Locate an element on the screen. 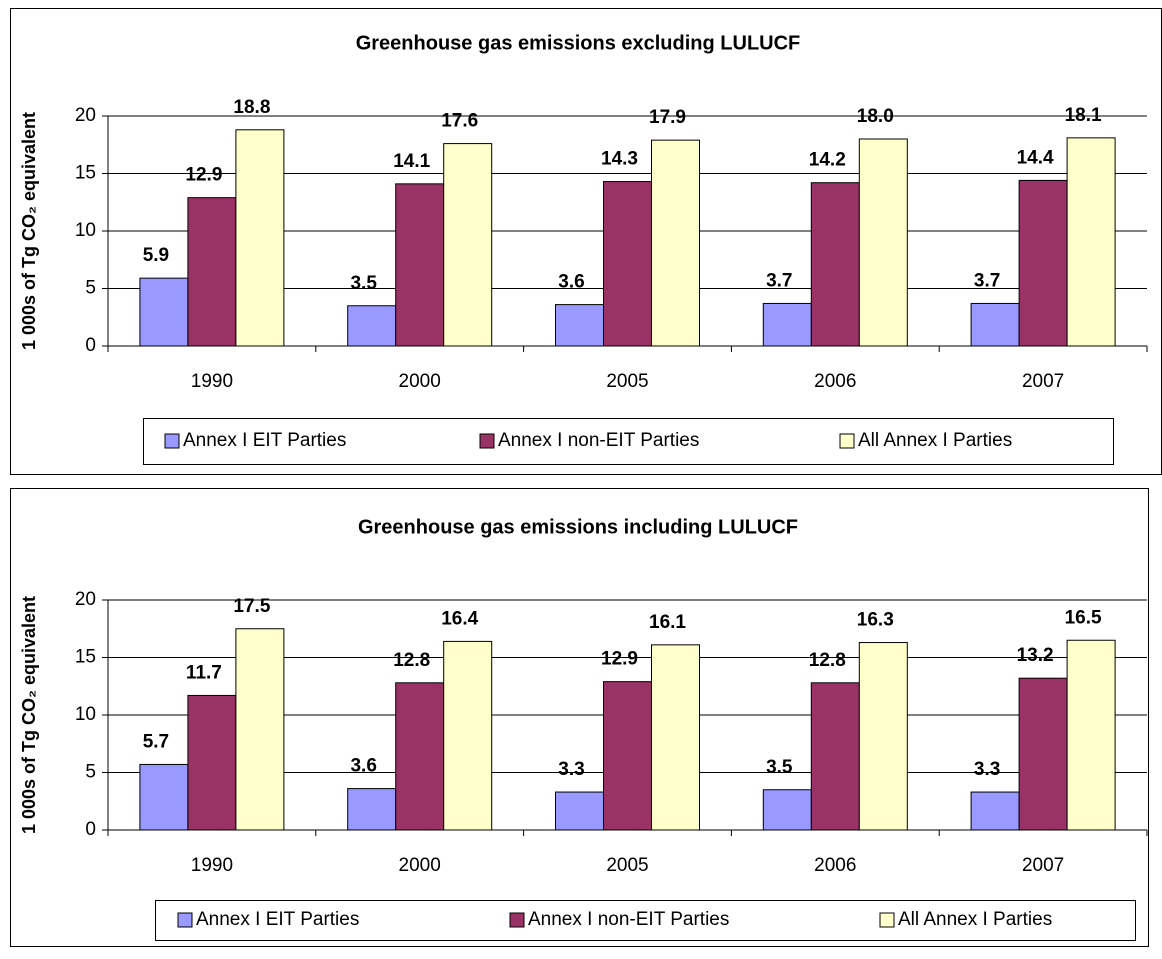 The height and width of the screenshot is (959, 1162). data-label: 18.1 is located at coordinates (1083, 115).